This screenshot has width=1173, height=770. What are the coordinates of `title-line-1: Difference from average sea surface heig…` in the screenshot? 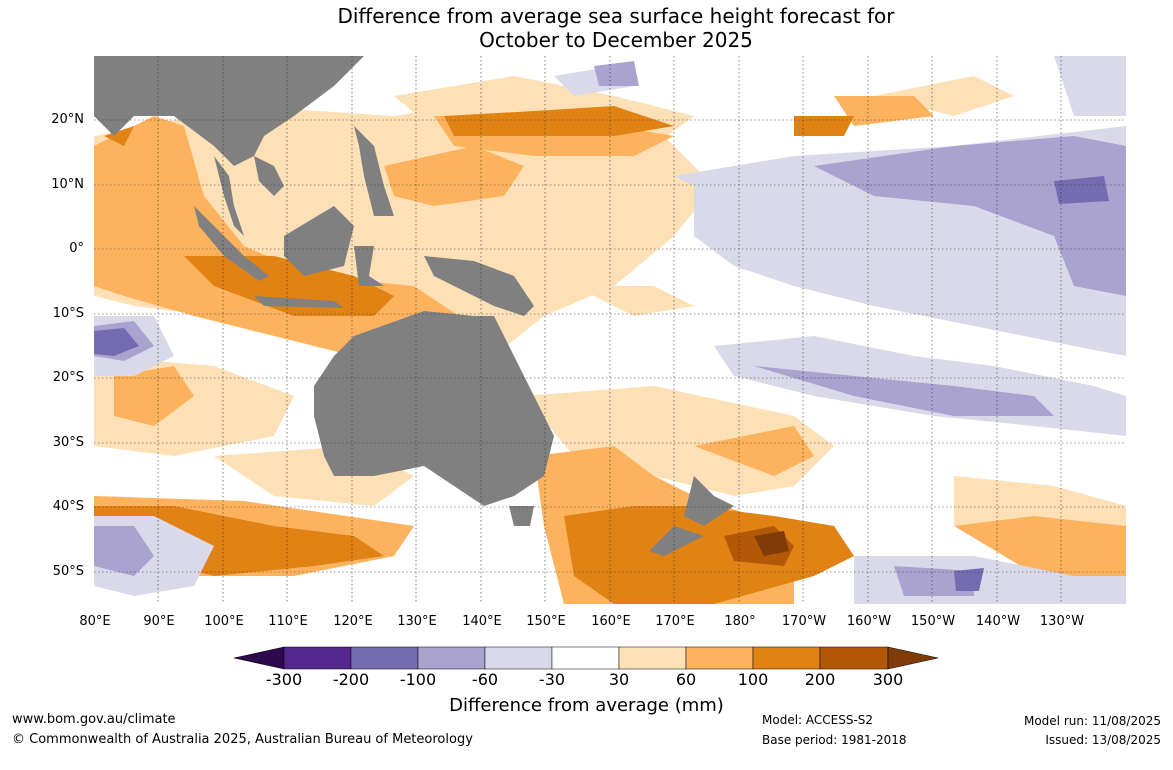 It's located at (616, 16).